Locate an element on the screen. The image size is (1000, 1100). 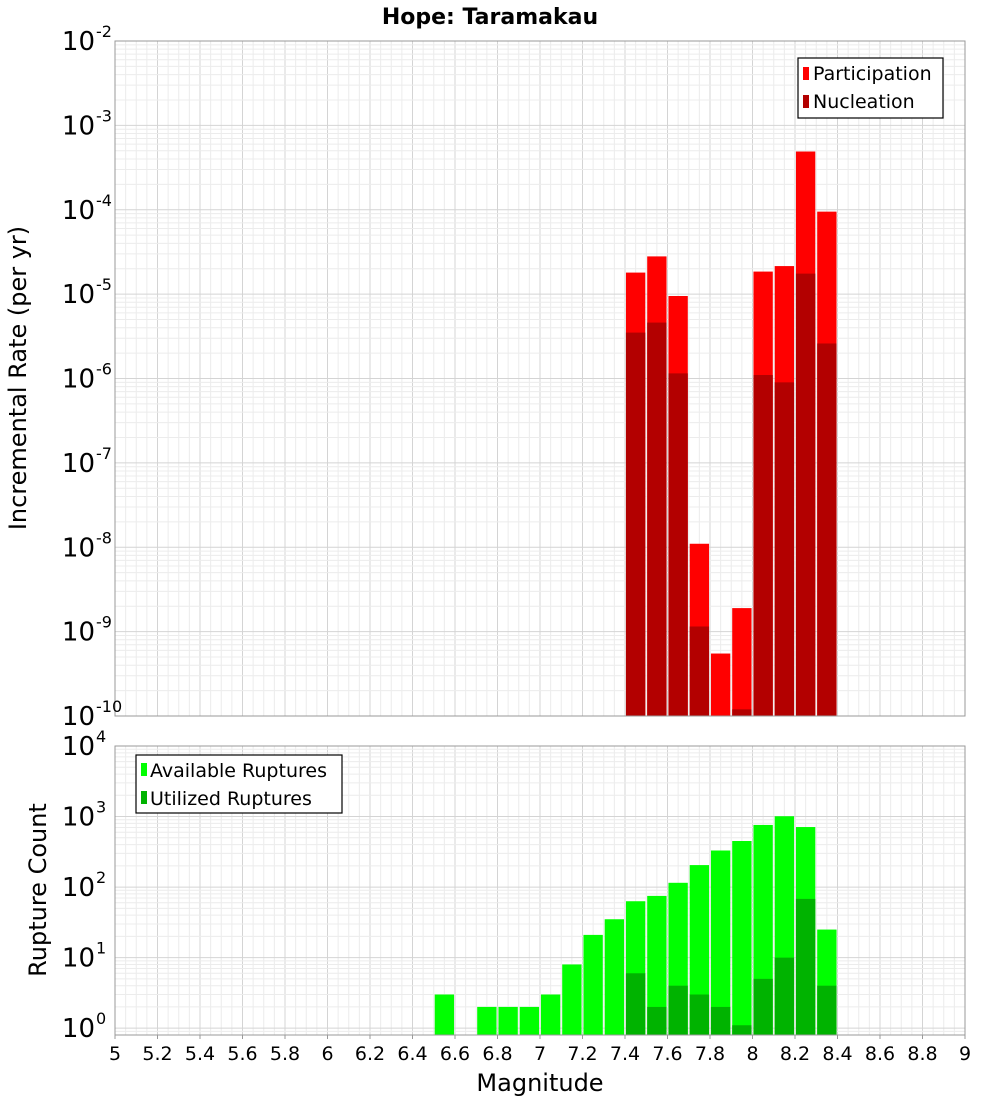
y-tick-label-exponent: -4 is located at coordinates (104, 200).